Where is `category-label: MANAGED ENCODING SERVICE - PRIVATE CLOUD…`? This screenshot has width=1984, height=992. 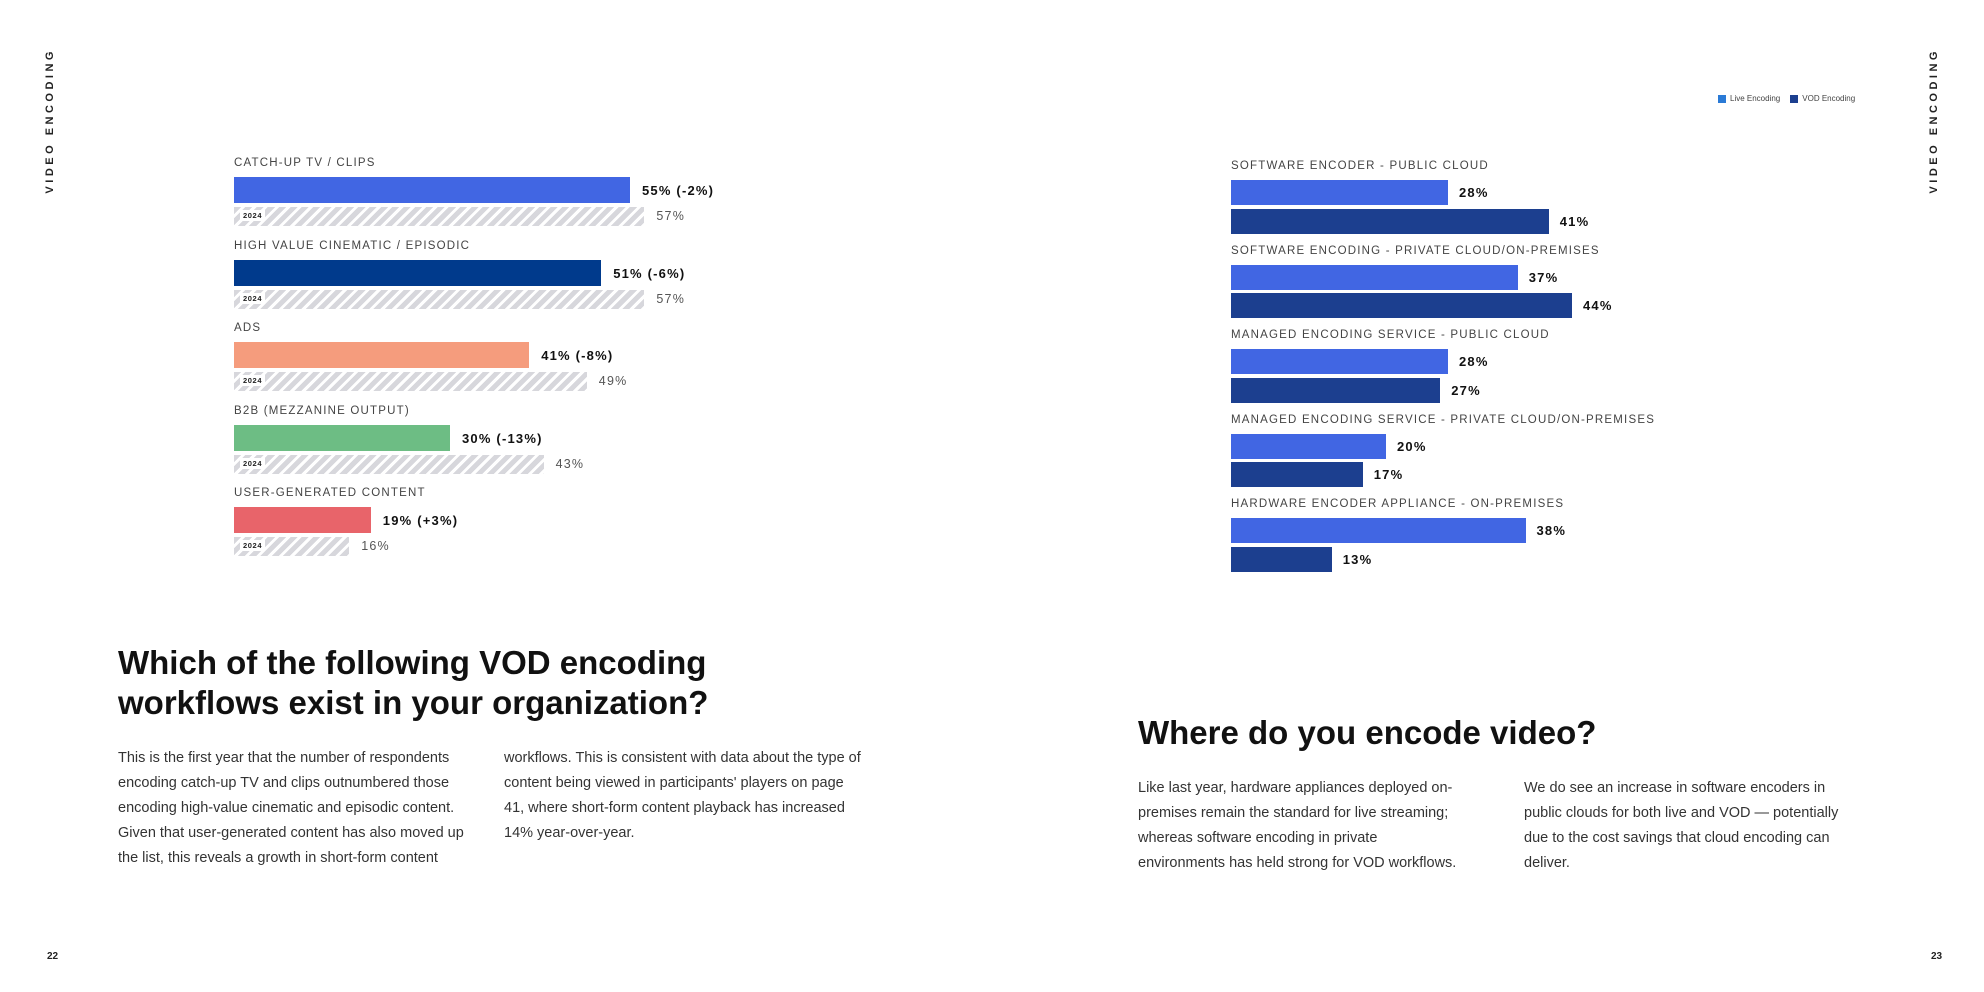 category-label: MANAGED ENCODING SERVICE - PRIVATE CLOUD… is located at coordinates (1443, 419).